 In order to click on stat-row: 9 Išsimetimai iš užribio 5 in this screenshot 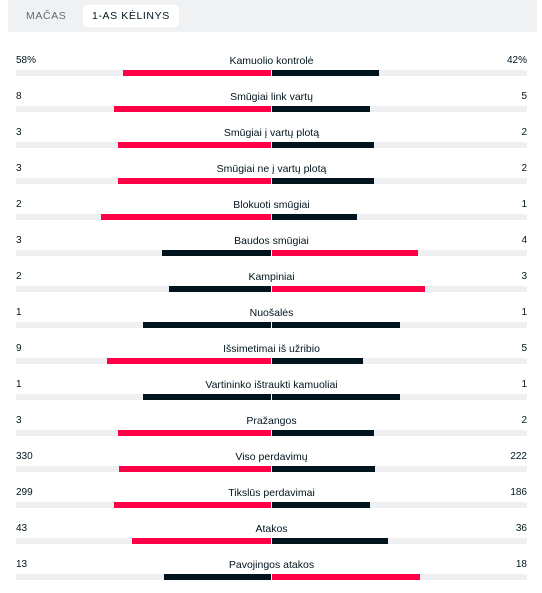, I will do `click(271, 359)`.